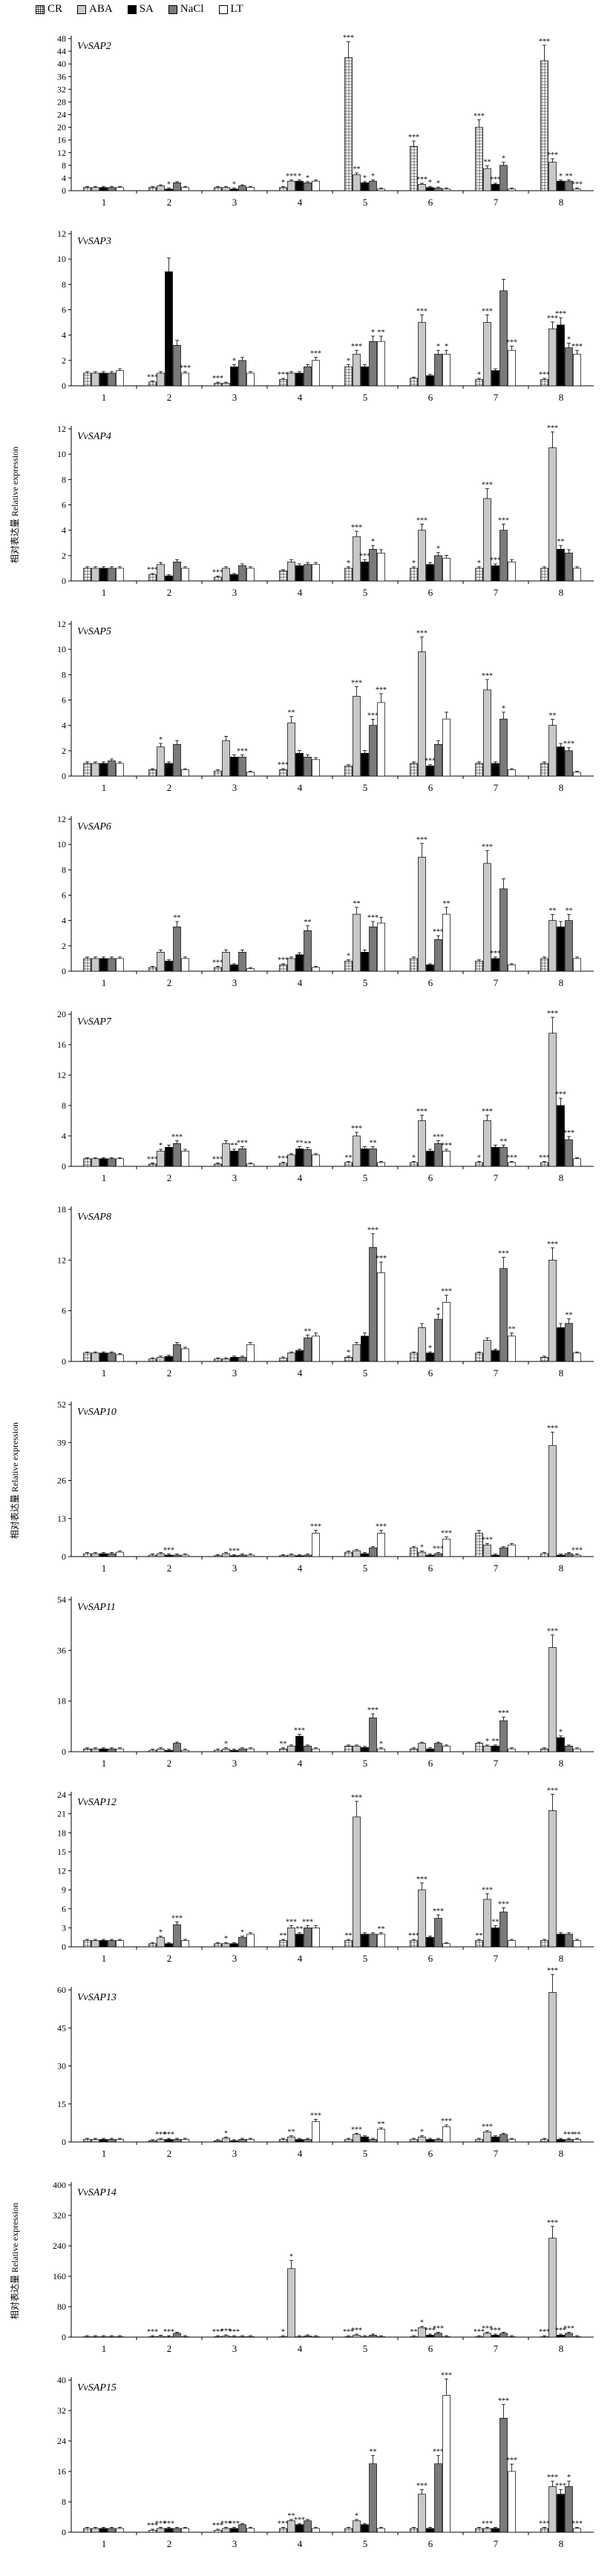  Describe the element at coordinates (60, 2276) in the screenshot. I see `y-tick-label: 160` at that location.